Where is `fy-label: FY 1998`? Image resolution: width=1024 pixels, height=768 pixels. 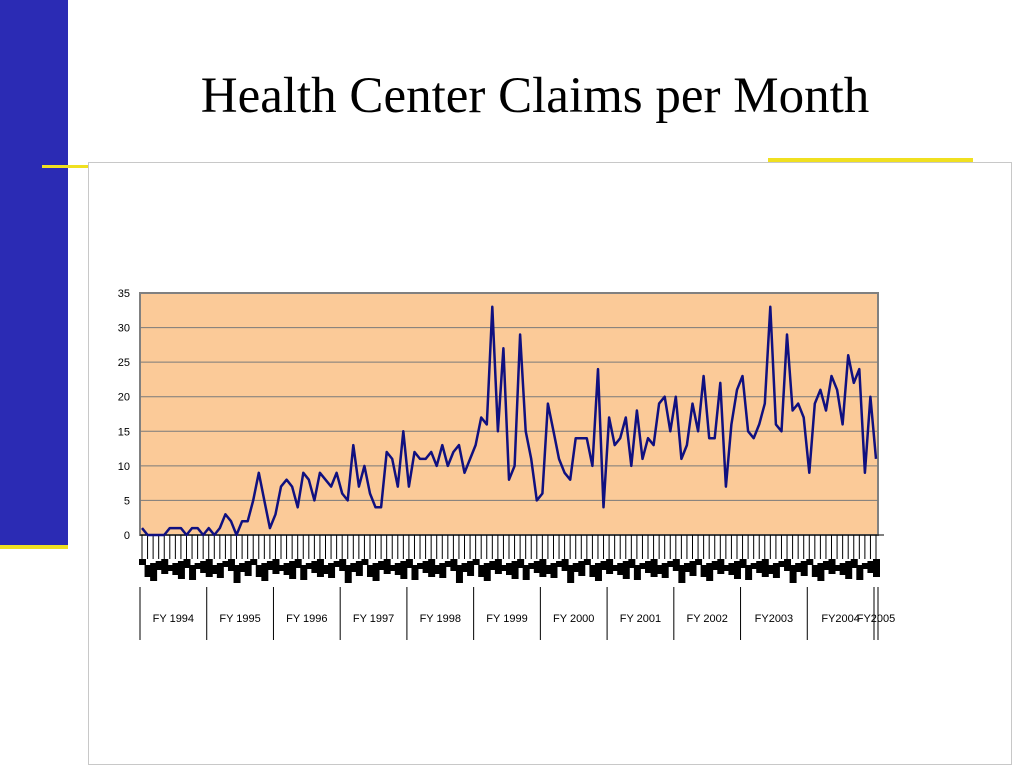 fy-label: FY 1998 is located at coordinates (440, 619).